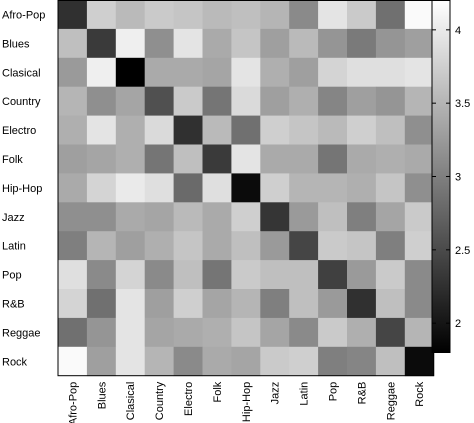 The width and height of the screenshot is (474, 423). I want to click on colorbar-tick-label: 2, so click(458, 324).